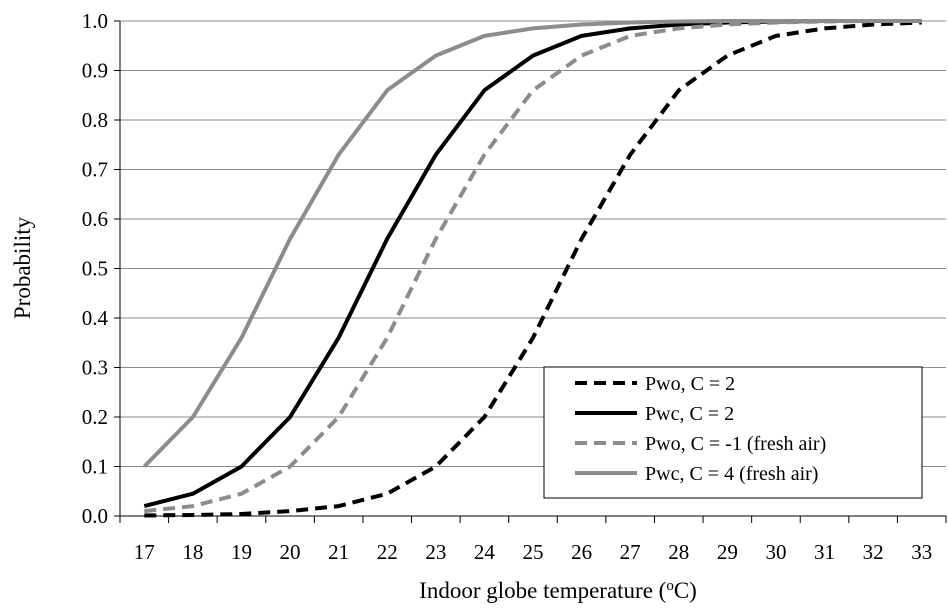 The width and height of the screenshot is (948, 610). I want to click on x-axis-label-main: Indoor globe temperature (, so click(542, 590).